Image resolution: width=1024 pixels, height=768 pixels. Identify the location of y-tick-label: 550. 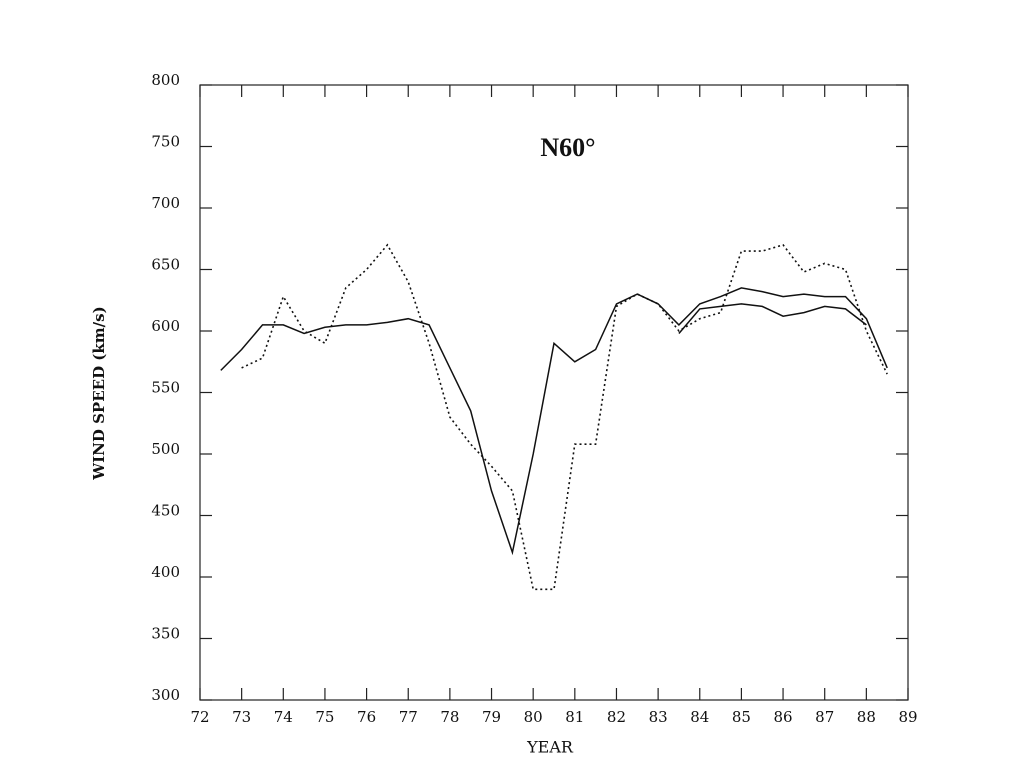
(165, 388).